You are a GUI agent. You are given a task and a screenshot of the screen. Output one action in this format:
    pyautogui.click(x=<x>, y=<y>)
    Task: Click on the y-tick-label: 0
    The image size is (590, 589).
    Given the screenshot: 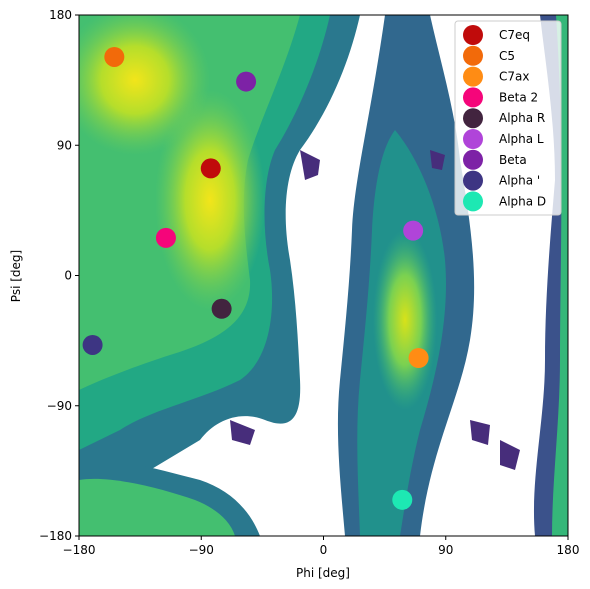 What is the action you would take?
    pyautogui.click(x=68, y=276)
    